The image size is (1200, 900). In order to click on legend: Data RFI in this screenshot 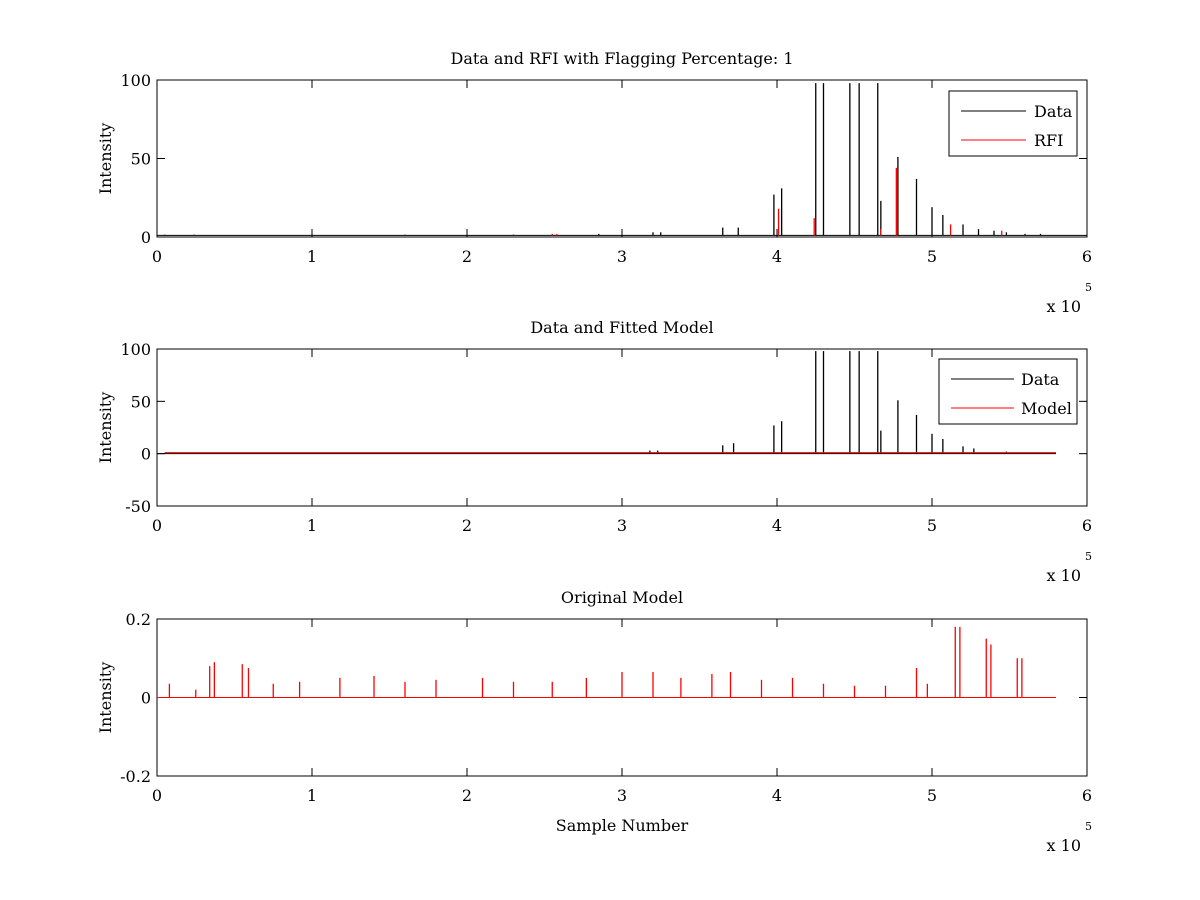, I will do `click(1013, 123)`.